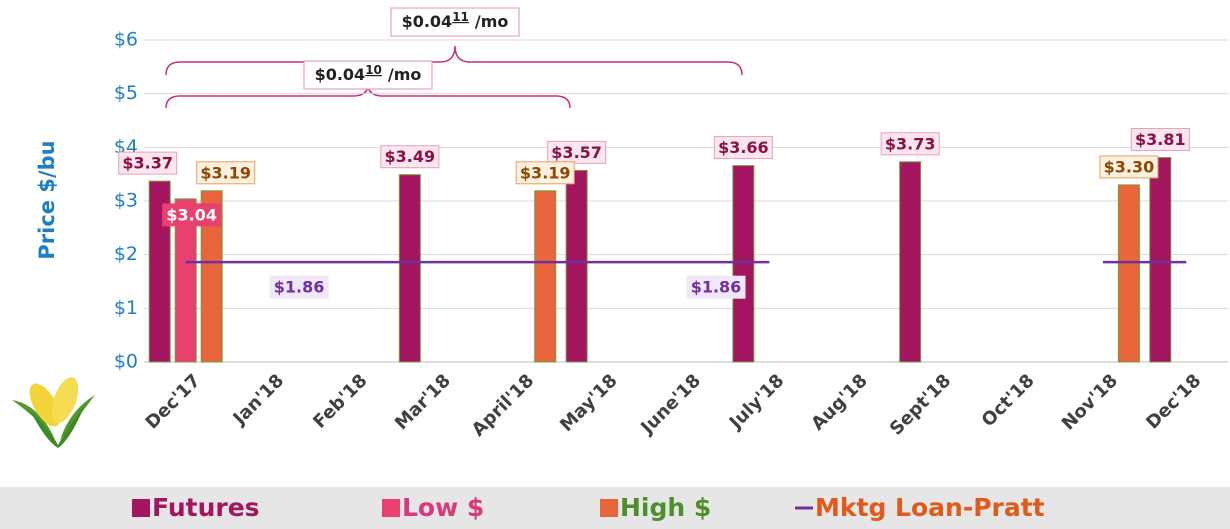 The height and width of the screenshot is (529, 1230). What do you see at coordinates (126, 40) in the screenshot?
I see `y-tick-label: $6` at bounding box center [126, 40].